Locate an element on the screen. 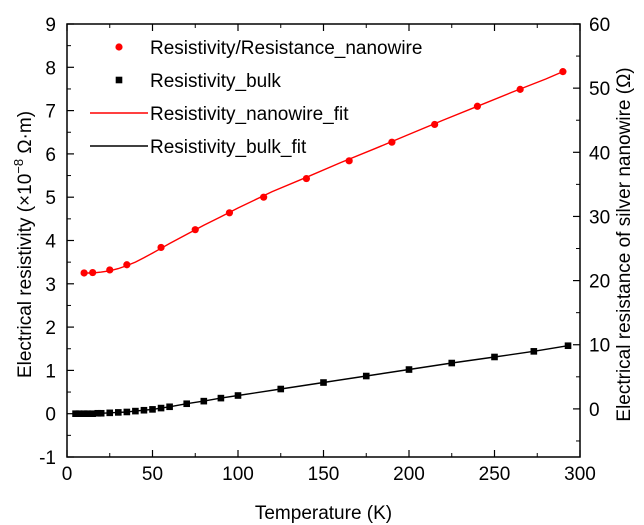 This screenshot has height=525, width=644. x-axis-title: Temperature (K) is located at coordinates (323, 513).